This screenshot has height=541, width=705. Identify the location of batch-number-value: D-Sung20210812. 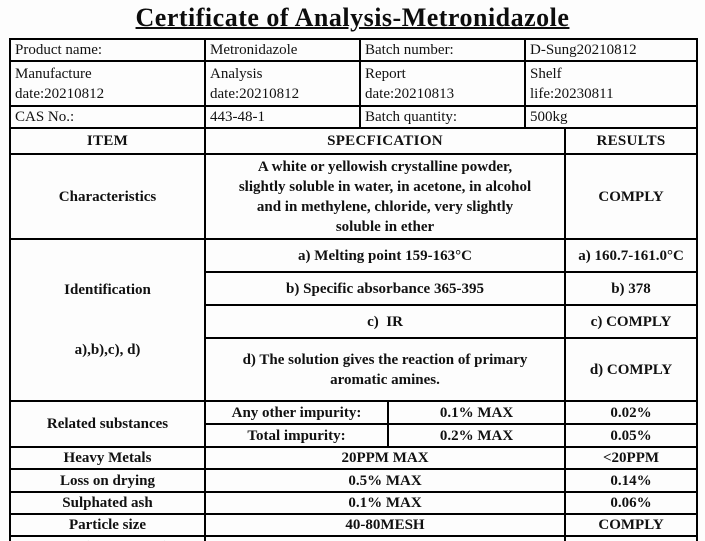
(611, 50).